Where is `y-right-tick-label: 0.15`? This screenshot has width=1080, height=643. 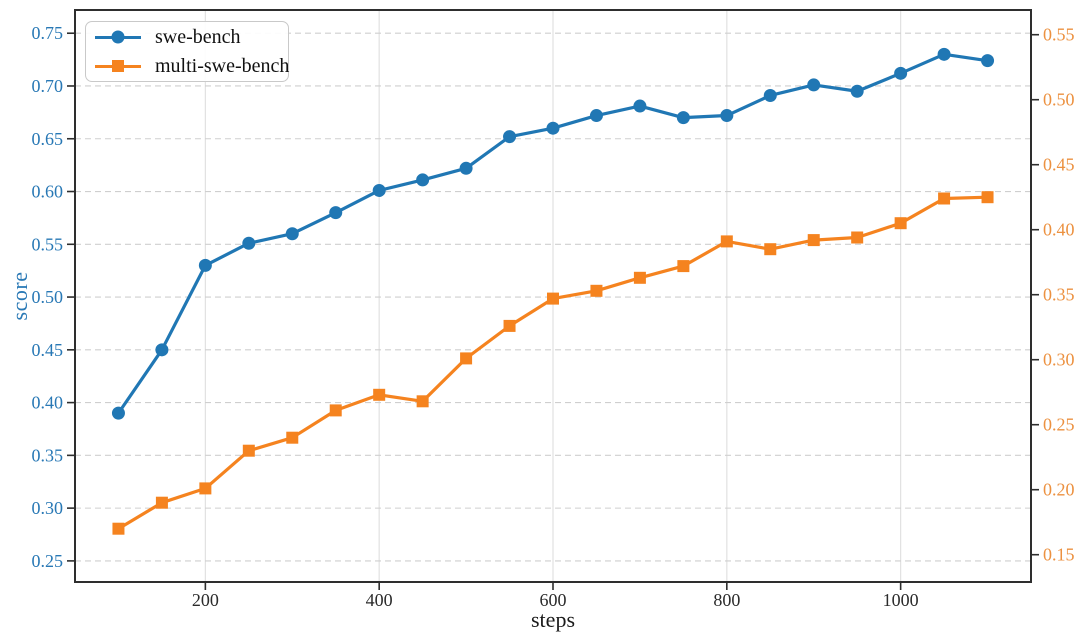 y-right-tick-label: 0.15 is located at coordinates (1059, 555).